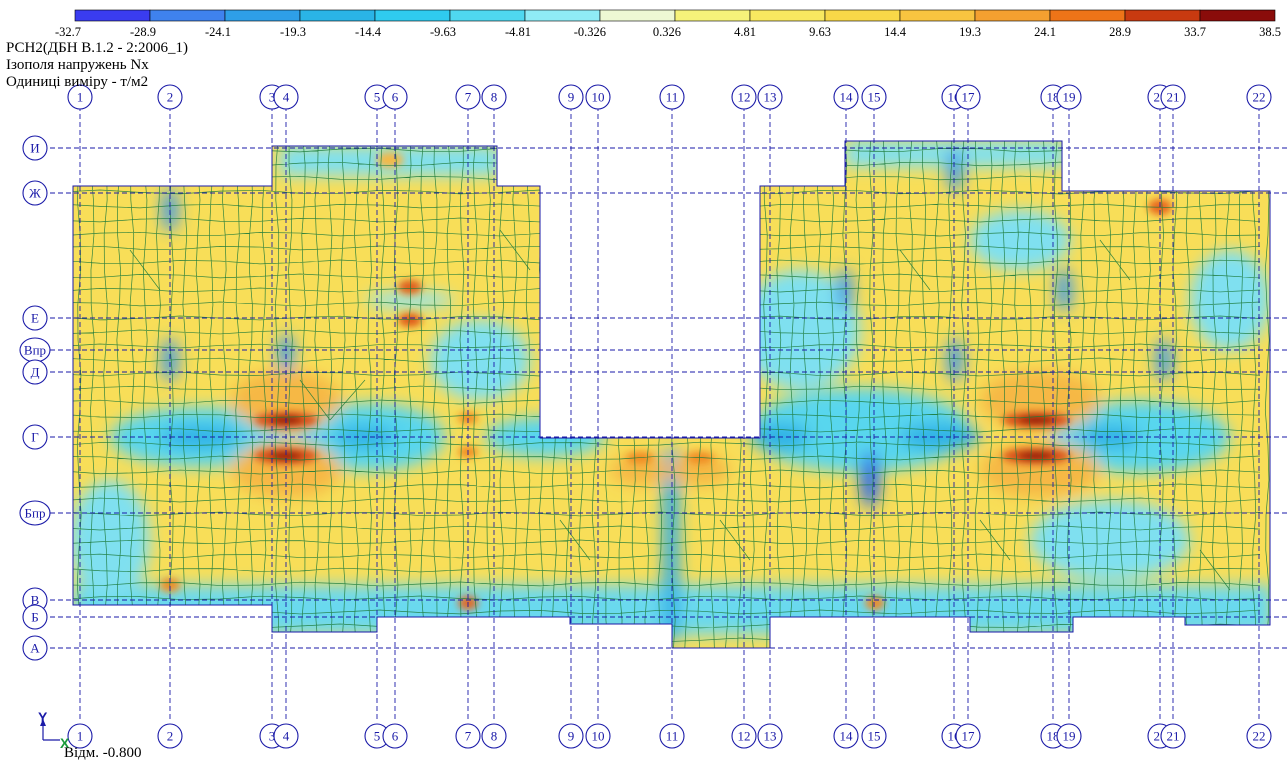  I want to click on legend-value: 19.3, so click(970, 32).